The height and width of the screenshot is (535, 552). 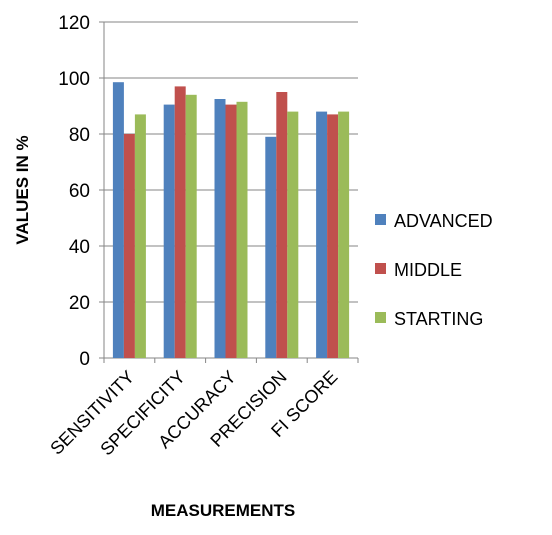 I want to click on legend-label-starting: STARTING, so click(x=438, y=319).